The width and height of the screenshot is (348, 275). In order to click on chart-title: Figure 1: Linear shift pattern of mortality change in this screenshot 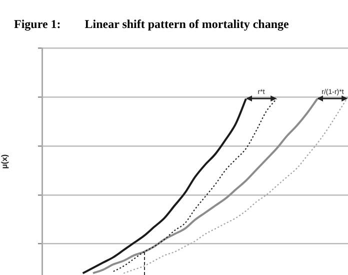, I will do `click(151, 24)`.